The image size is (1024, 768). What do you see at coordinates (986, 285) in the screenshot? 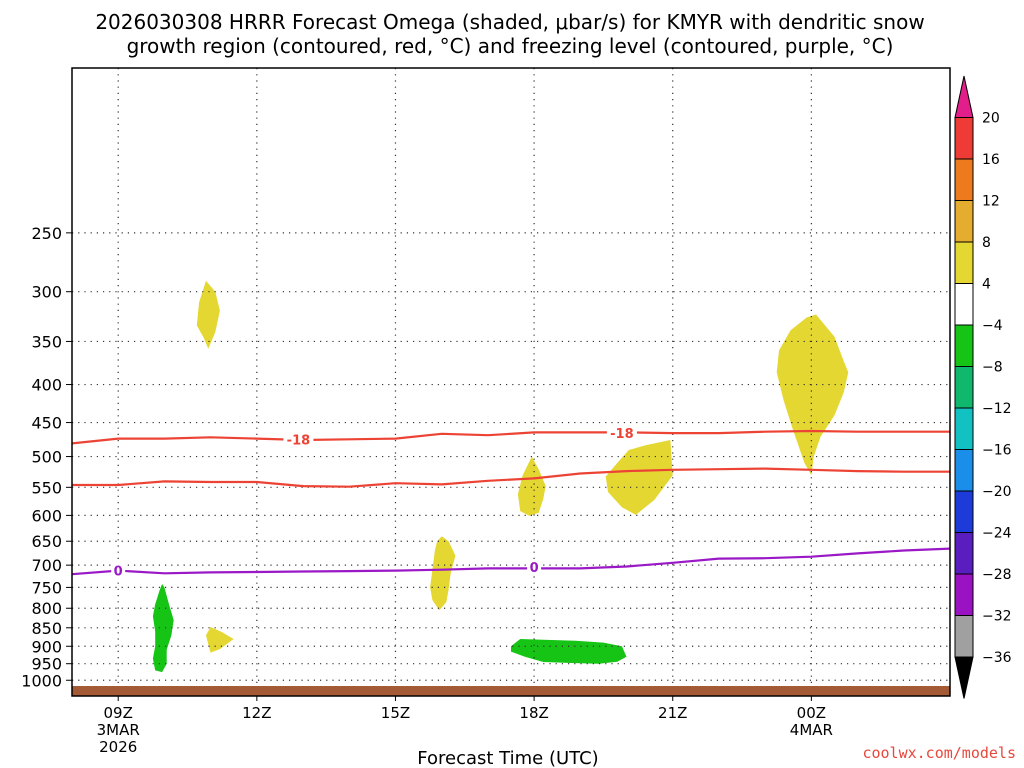
I see `colorbar-label-4: 4` at bounding box center [986, 285].